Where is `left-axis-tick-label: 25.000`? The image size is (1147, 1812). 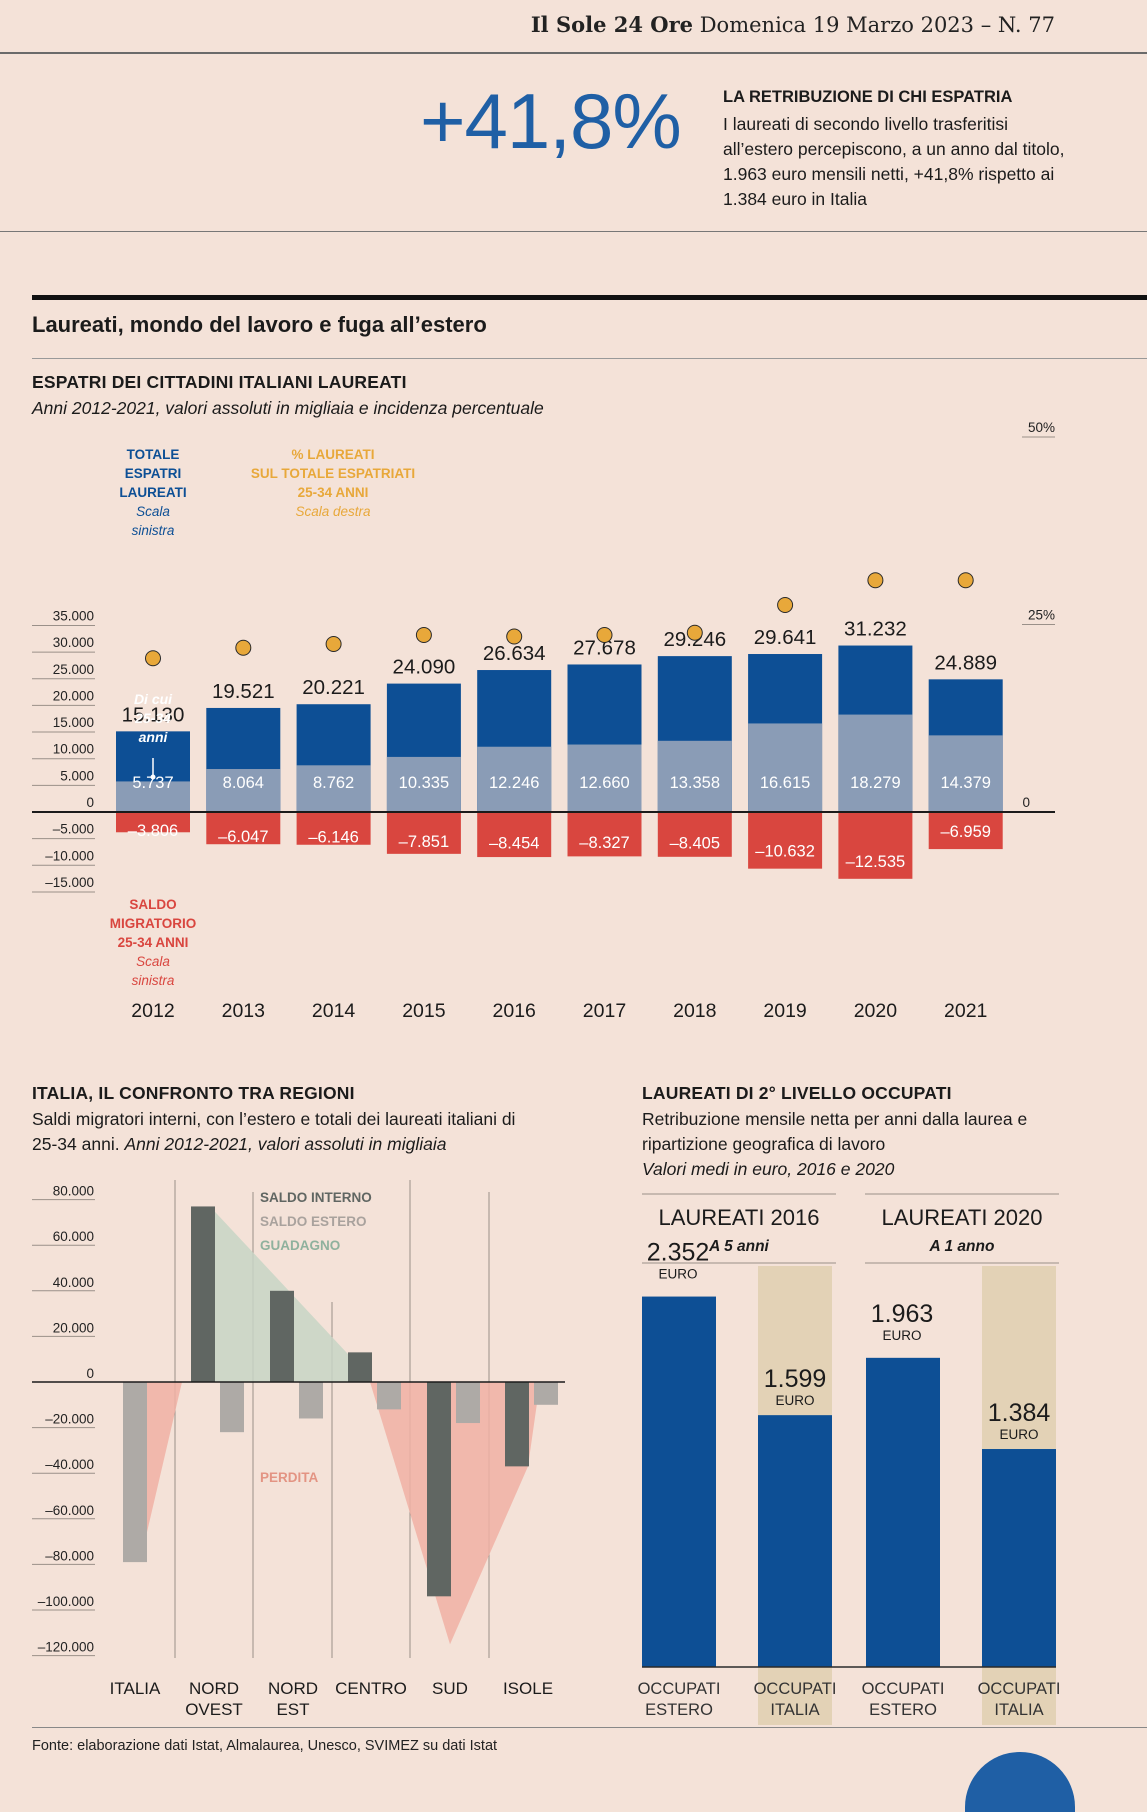 left-axis-tick-label: 25.000 is located at coordinates (73, 669).